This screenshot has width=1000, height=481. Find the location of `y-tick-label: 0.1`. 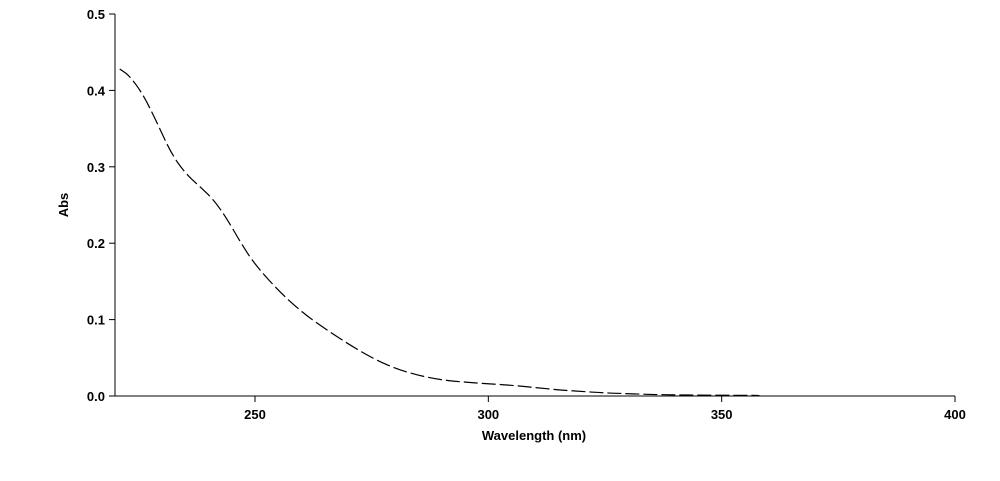

y-tick-label: 0.1 is located at coordinates (96, 320).